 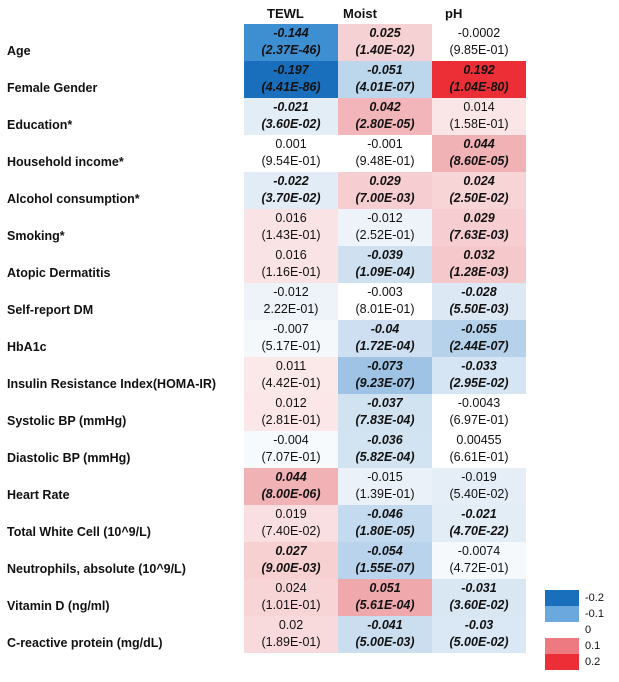 What do you see at coordinates (385, 70) in the screenshot?
I see `cell-coefficient: -0.051` at bounding box center [385, 70].